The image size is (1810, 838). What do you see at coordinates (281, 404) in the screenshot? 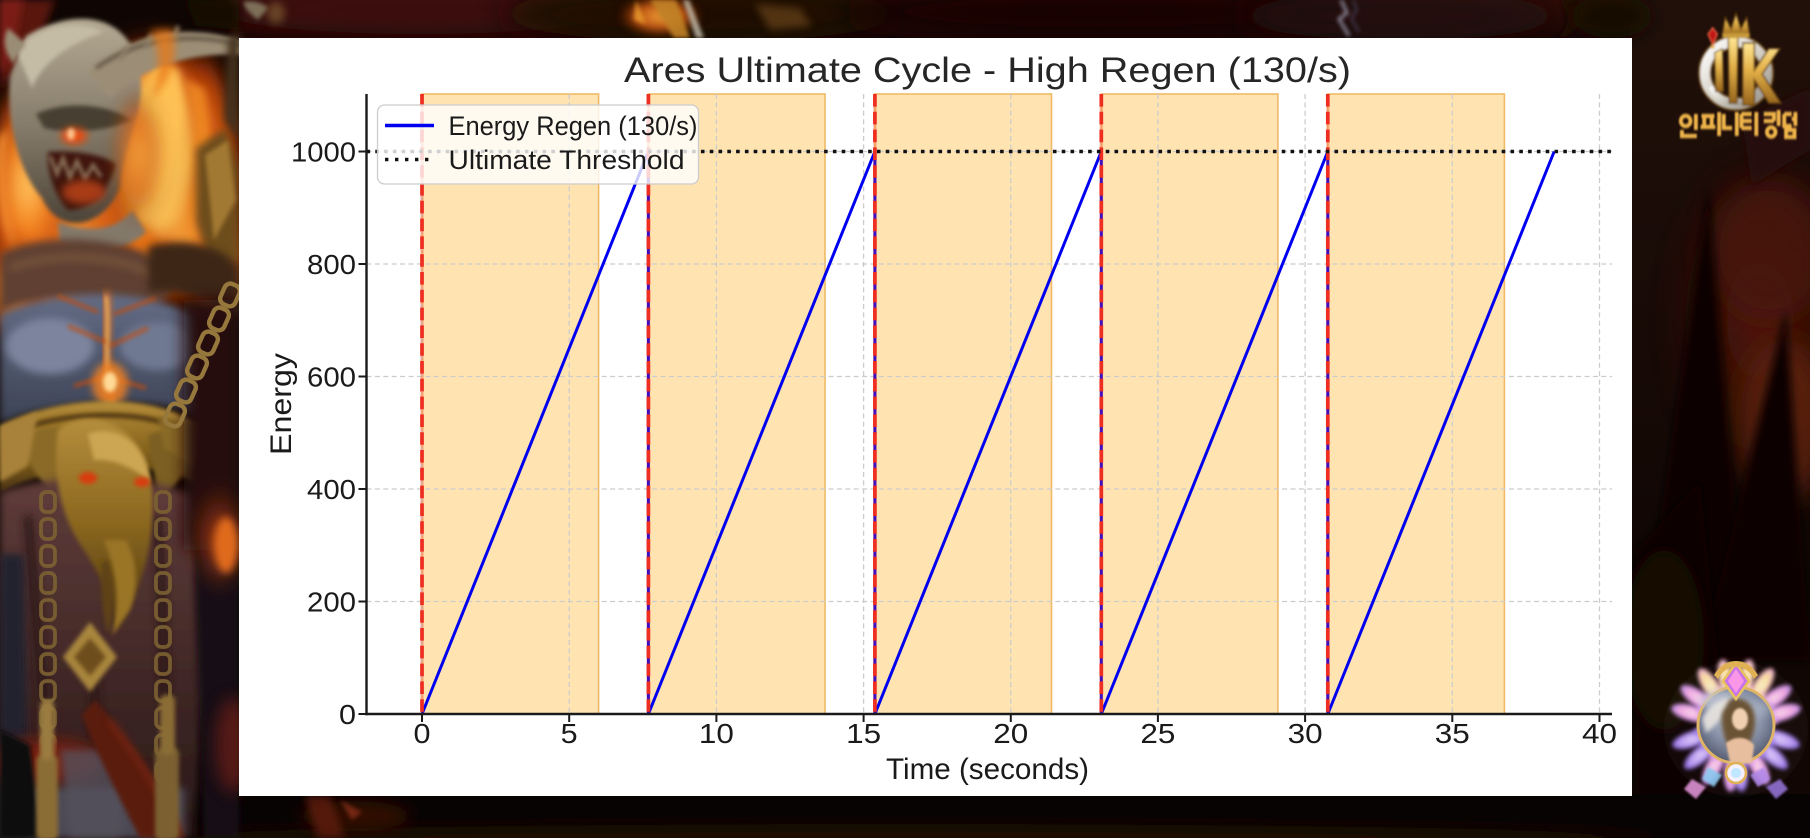
I see `svg-text: Energy` at bounding box center [281, 404].